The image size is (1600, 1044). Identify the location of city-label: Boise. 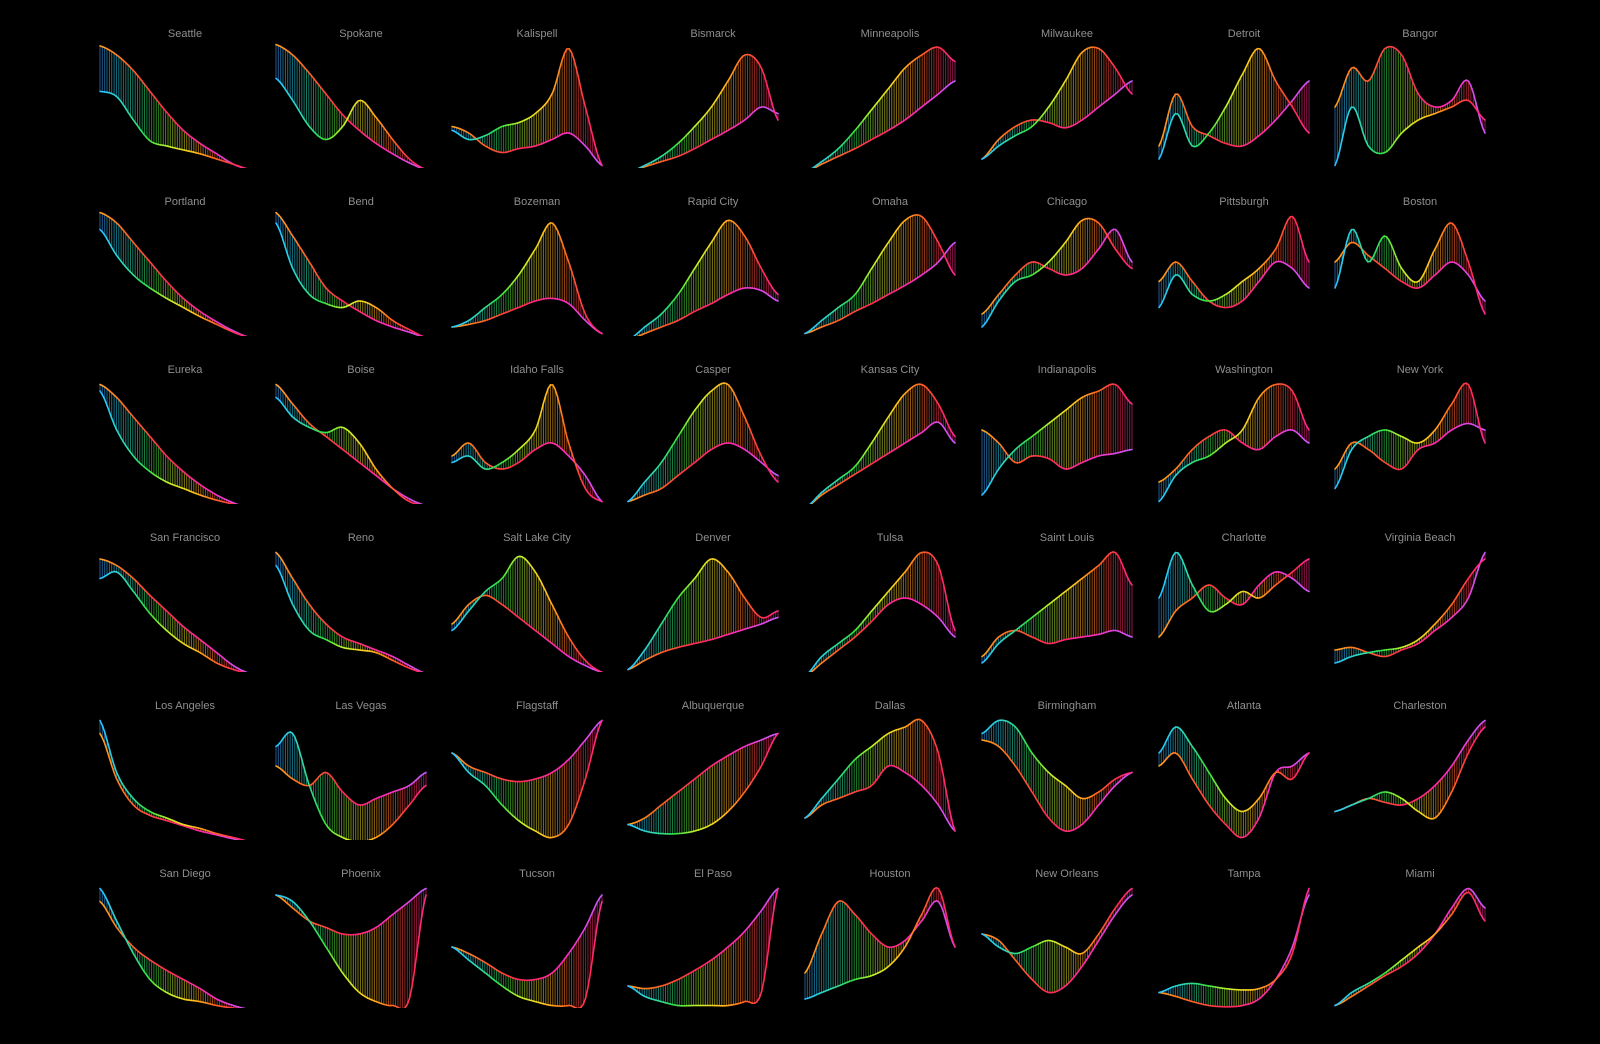
(361, 370).